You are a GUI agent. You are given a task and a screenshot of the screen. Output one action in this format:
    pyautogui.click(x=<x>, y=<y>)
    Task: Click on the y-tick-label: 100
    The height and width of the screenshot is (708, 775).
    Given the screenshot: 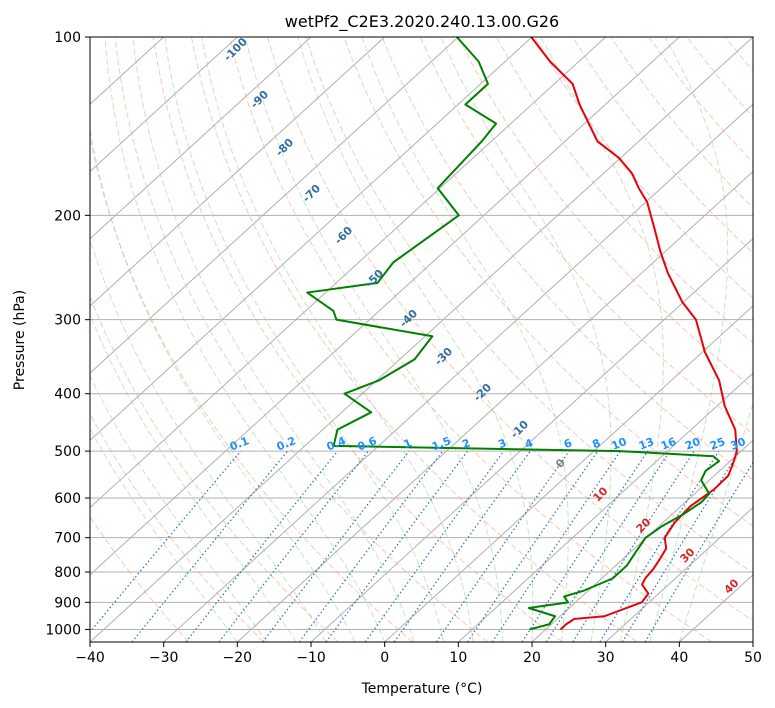 What is the action you would take?
    pyautogui.click(x=67, y=38)
    